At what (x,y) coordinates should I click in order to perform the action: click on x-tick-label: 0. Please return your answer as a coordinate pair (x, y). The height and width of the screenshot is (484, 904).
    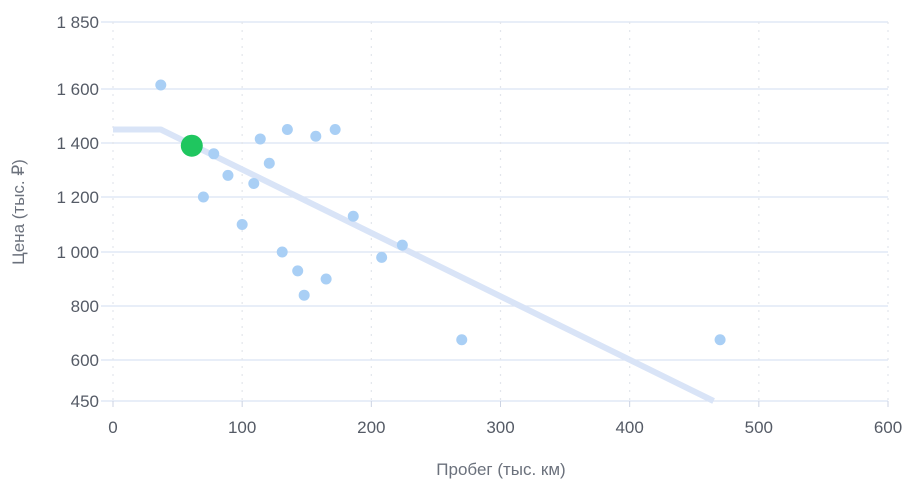
    Looking at the image, I should click on (112, 427).